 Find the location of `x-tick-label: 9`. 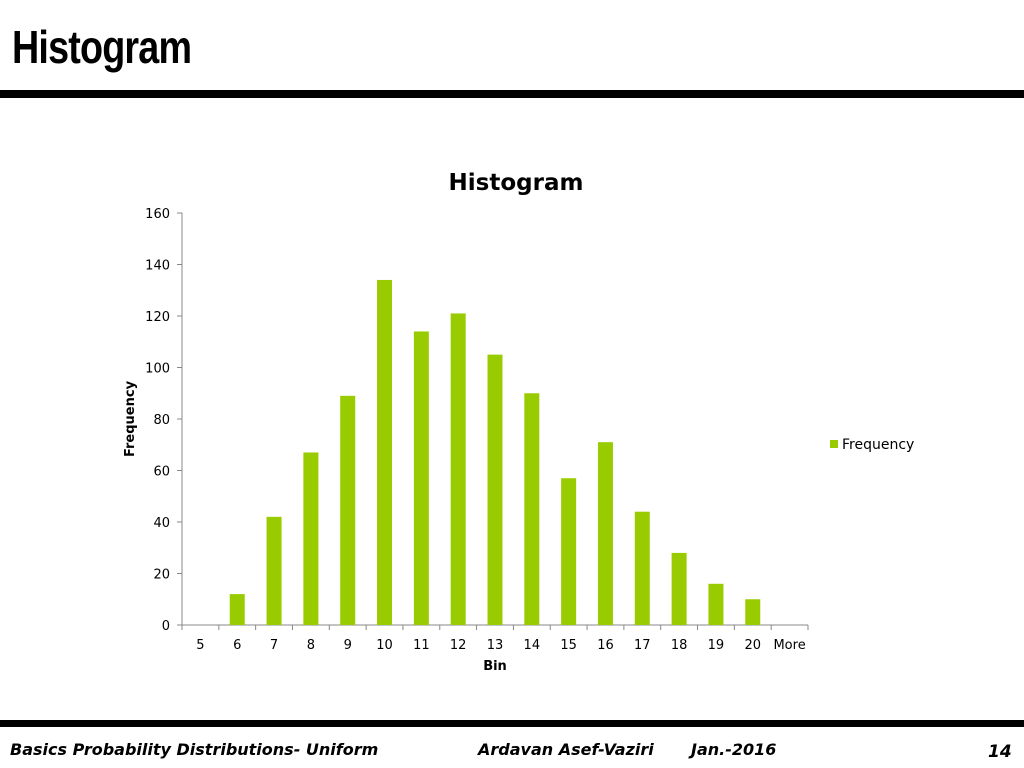

x-tick-label: 9 is located at coordinates (348, 645).